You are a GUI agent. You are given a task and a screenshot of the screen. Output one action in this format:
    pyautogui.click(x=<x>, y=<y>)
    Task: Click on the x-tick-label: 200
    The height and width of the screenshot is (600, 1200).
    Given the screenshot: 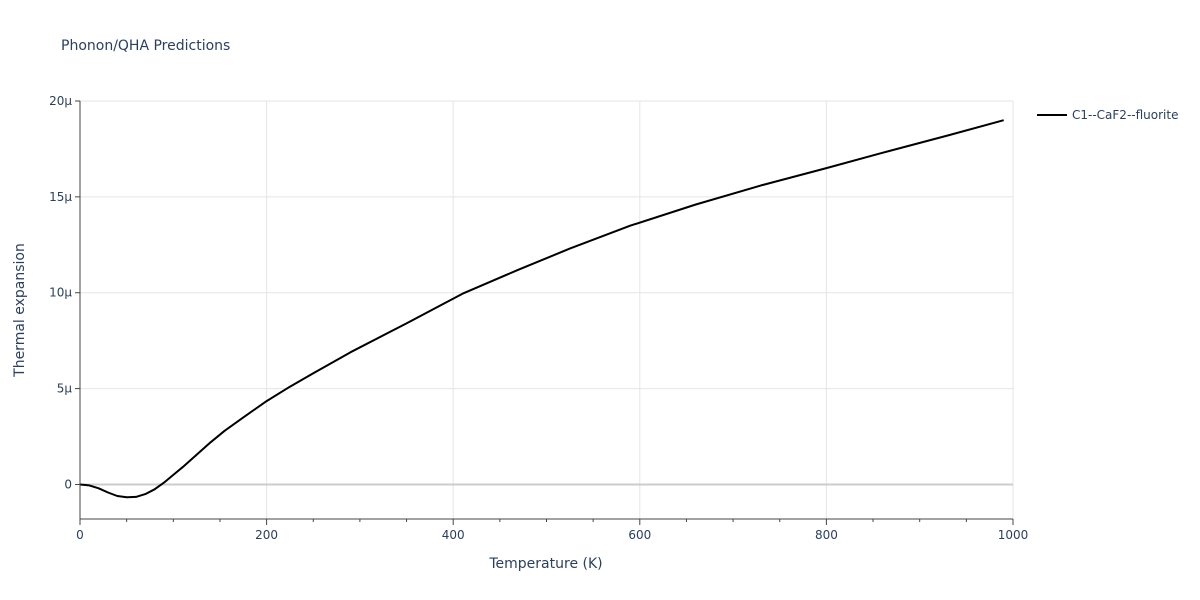 What is the action you would take?
    pyautogui.click(x=266, y=535)
    